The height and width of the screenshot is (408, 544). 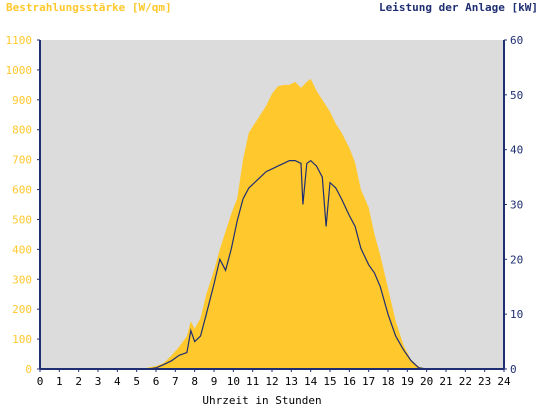 What do you see at coordinates (22, 190) in the screenshot?
I see `left-tick-label: 600` at bounding box center [22, 190].